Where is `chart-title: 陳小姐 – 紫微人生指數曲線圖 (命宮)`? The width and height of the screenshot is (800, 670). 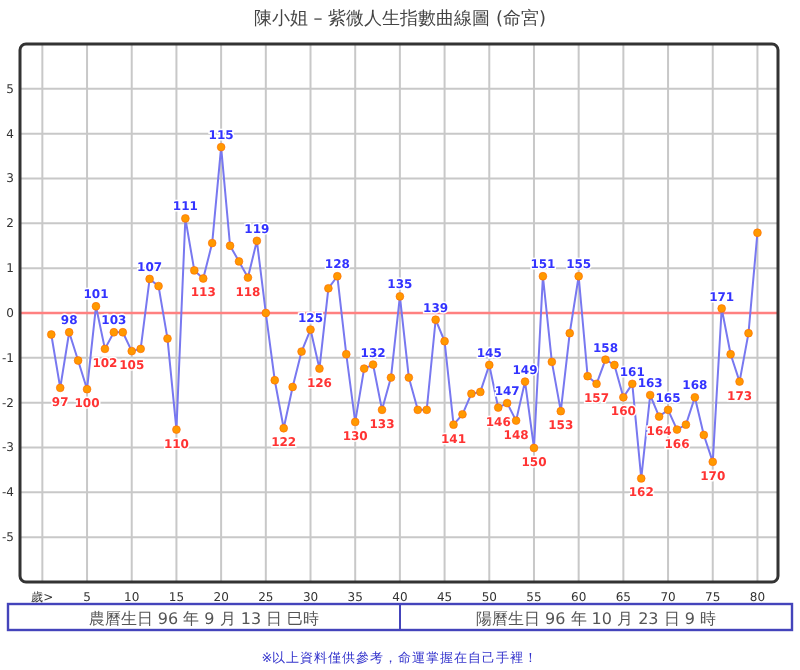 chart-title: 陳小姐 – 紫微人生指數曲線圖 (命宮) is located at coordinates (400, 19).